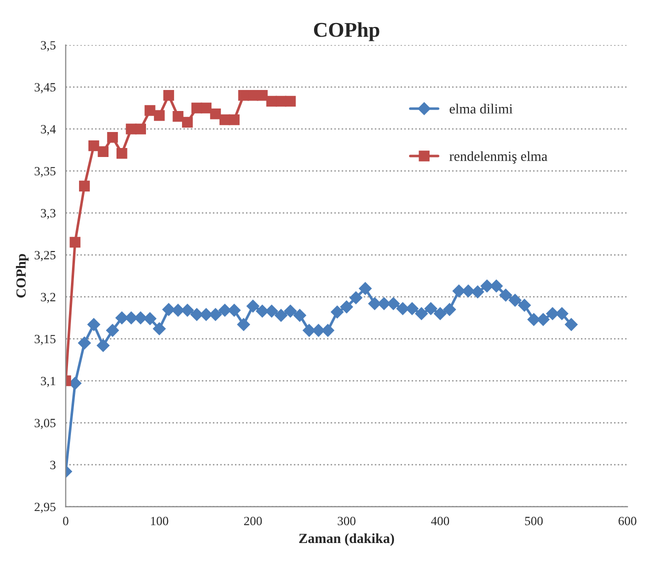 The image size is (657, 563). What do you see at coordinates (347, 32) in the screenshot?
I see `chart-title: COPhp` at bounding box center [347, 32].